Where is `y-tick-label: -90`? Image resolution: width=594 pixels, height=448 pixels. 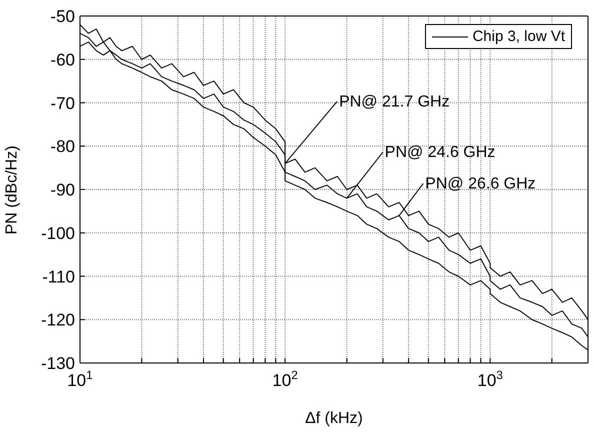 y-tick-label: -90 is located at coordinates (62, 190).